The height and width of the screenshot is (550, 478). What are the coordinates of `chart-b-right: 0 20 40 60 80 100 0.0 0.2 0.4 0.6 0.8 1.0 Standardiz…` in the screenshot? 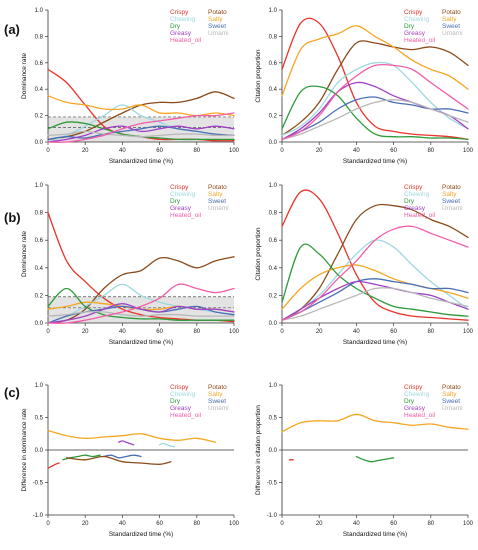 It's located at (364, 264).